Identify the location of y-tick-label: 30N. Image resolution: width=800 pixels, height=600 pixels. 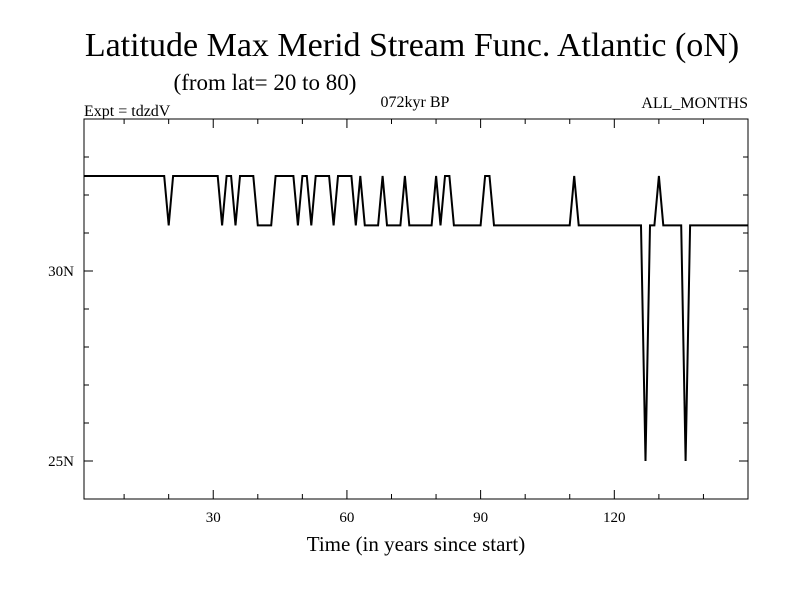
(61, 272).